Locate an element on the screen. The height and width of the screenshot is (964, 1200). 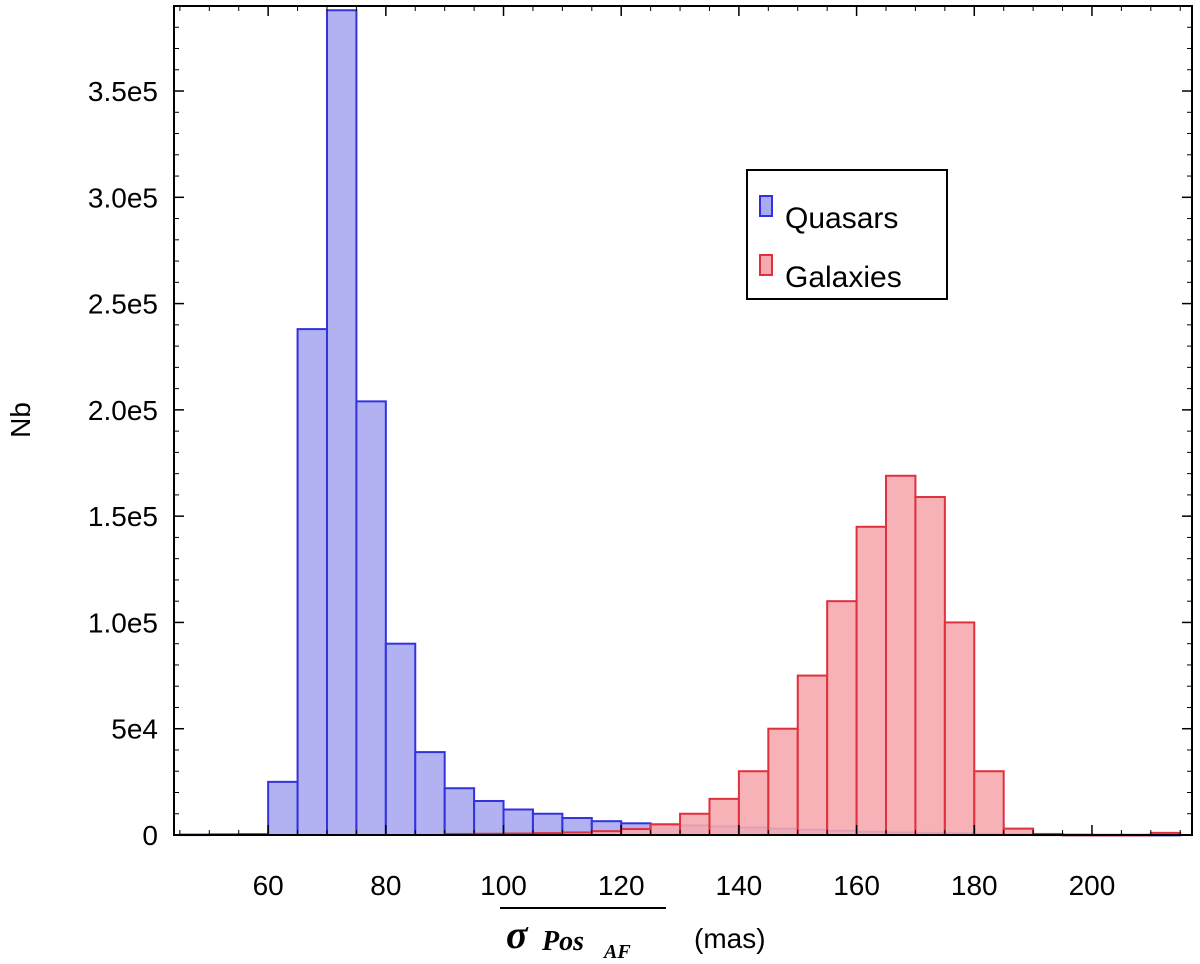
x-axis-title-subscript: Pos is located at coordinates (562, 941).